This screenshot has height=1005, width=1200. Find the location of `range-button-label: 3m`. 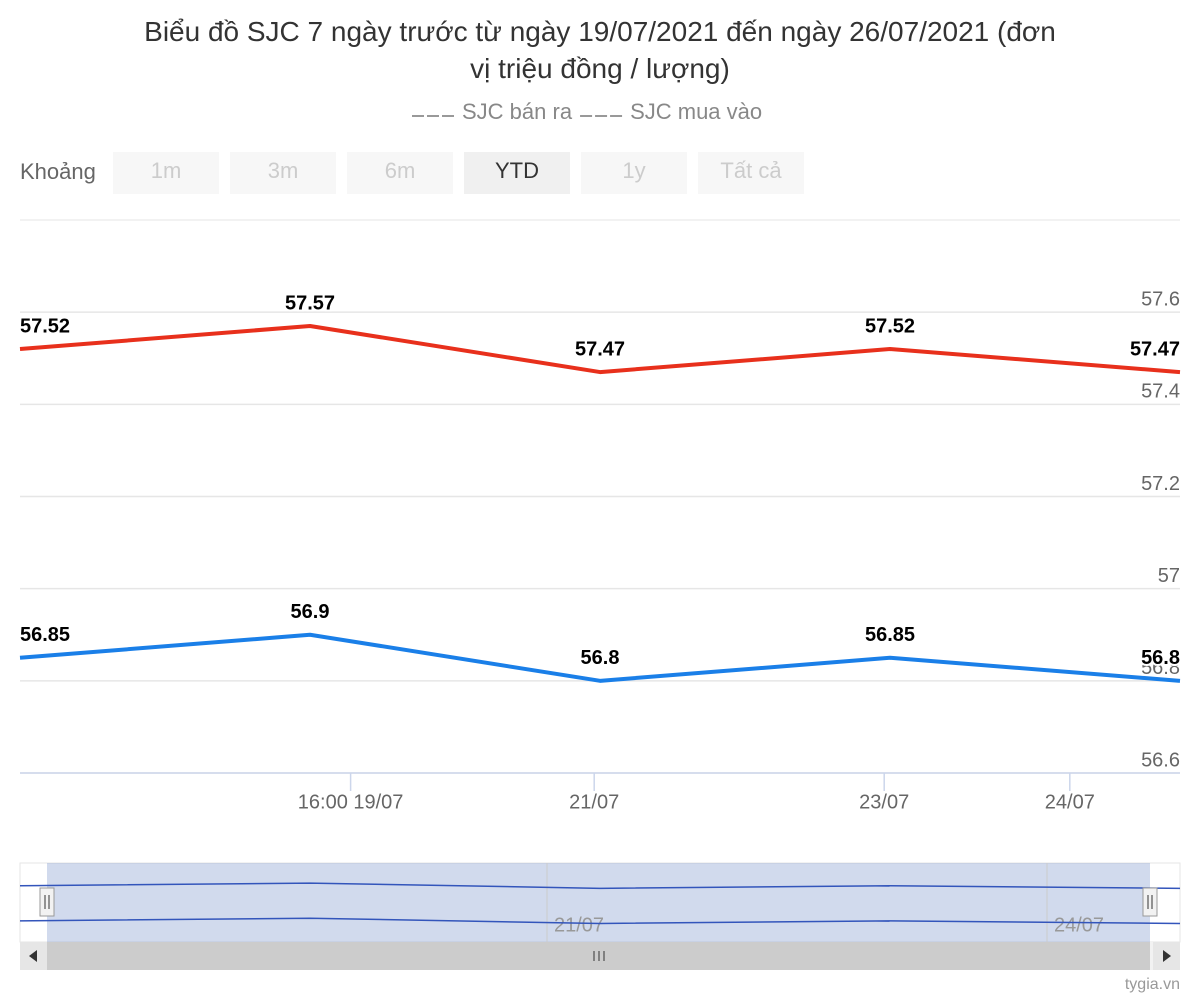

range-button-label: 3m is located at coordinates (283, 170).